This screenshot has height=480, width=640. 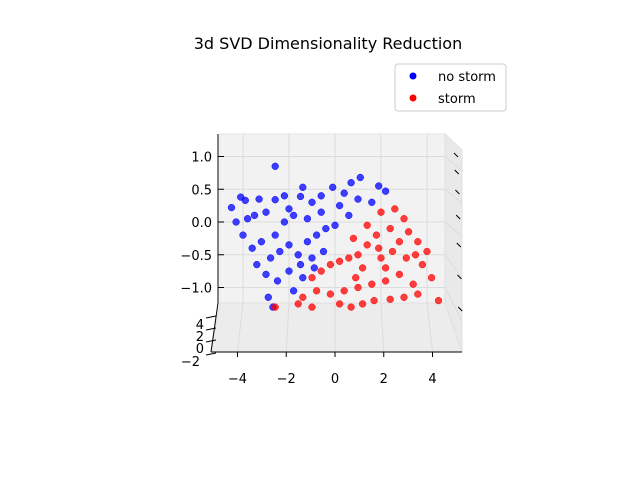 What do you see at coordinates (453, 229) in the screenshot?
I see `grid-line-side` at bounding box center [453, 229].